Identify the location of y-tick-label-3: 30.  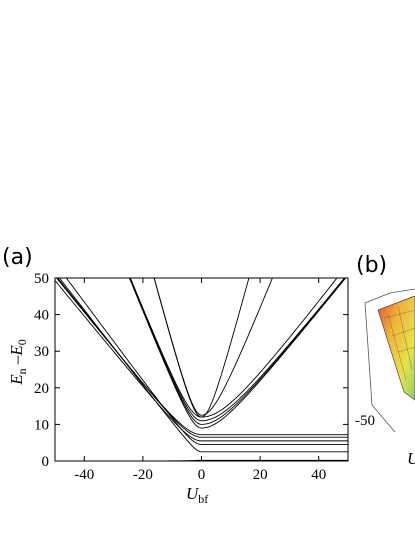
(41, 352).